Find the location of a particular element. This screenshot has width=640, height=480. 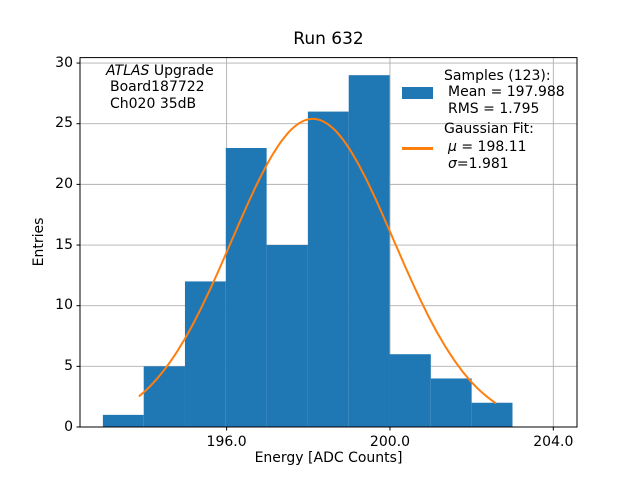

legend-samples-header: Samples (123): is located at coordinates (497, 76).